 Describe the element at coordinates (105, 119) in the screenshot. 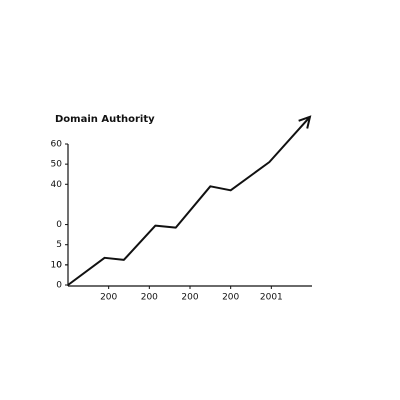

I see `chart-title: Domain Authority` at that location.